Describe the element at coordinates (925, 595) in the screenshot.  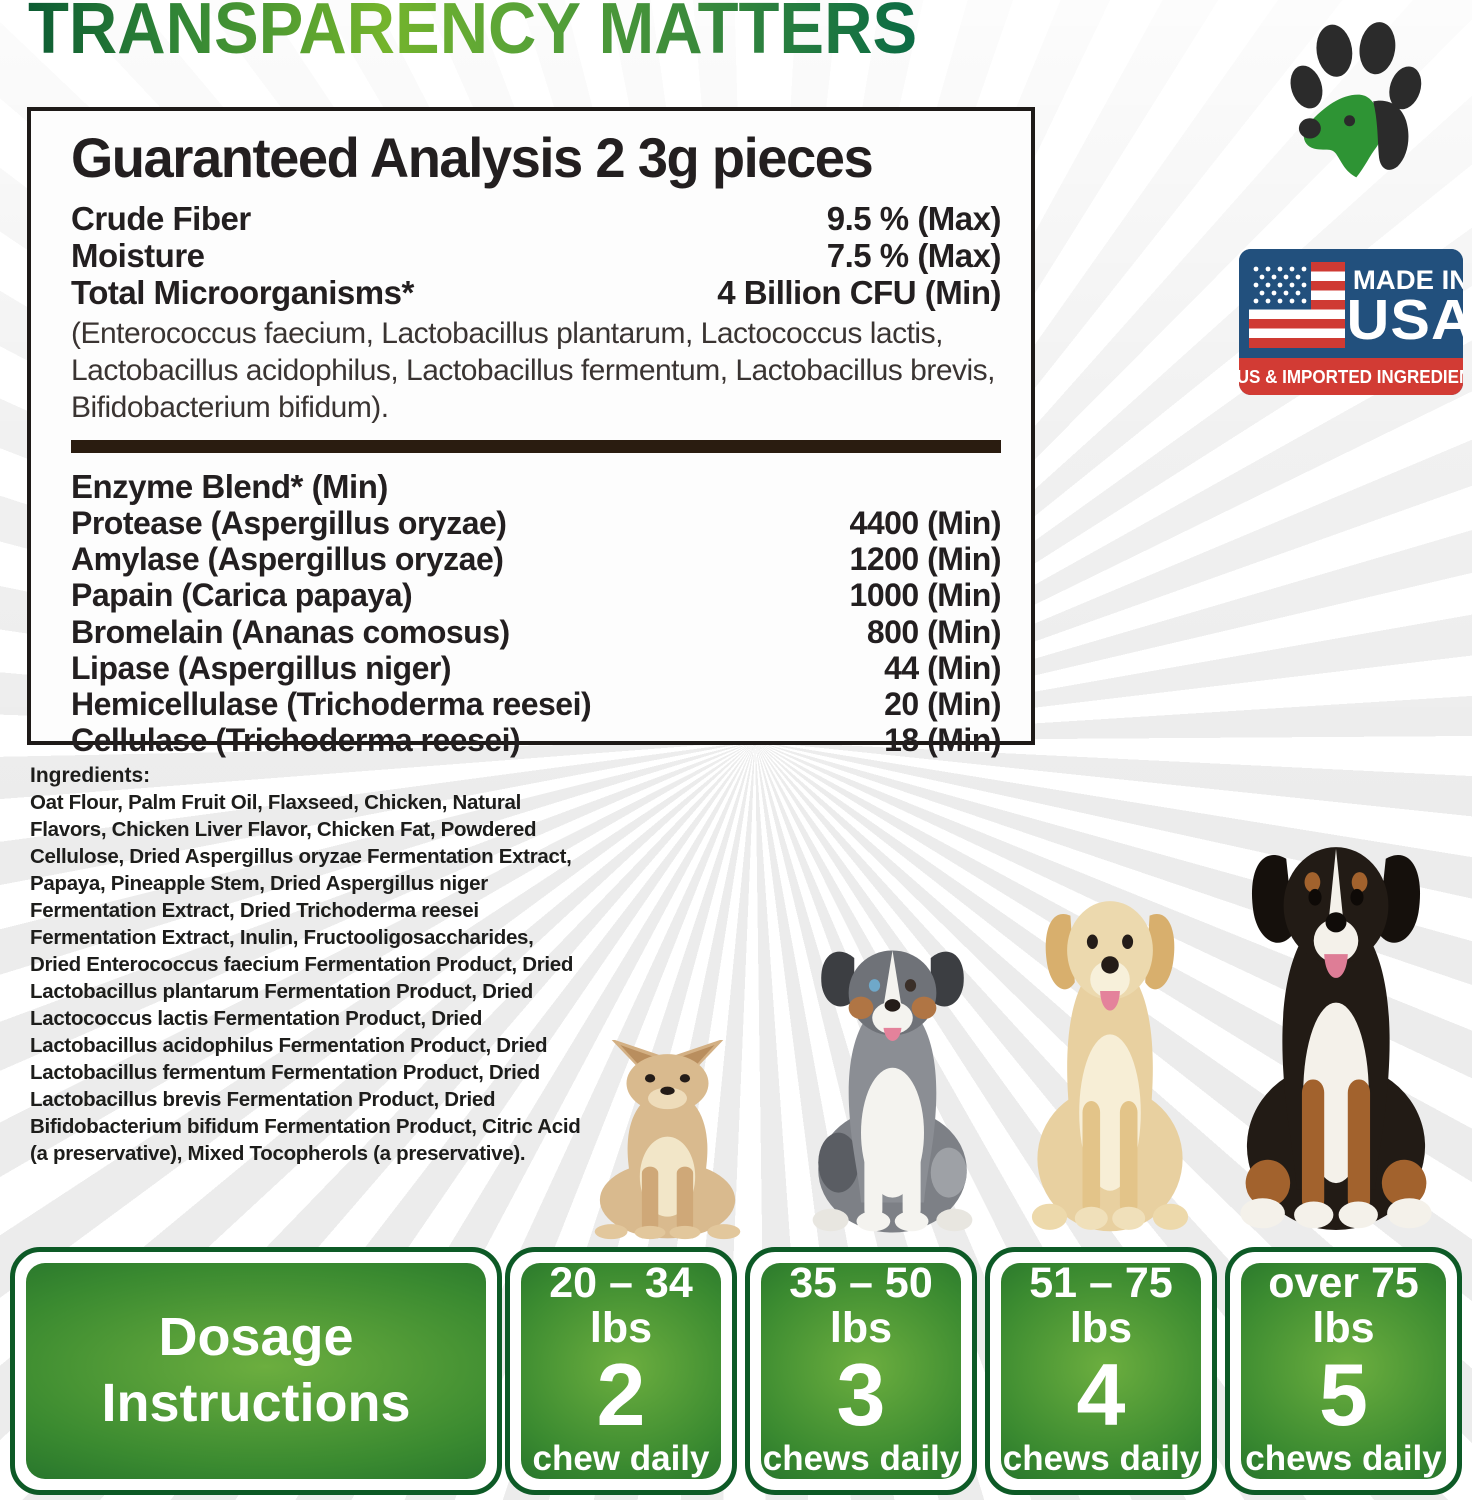
I see `enzyme-value: 1000 (Min)` at that location.